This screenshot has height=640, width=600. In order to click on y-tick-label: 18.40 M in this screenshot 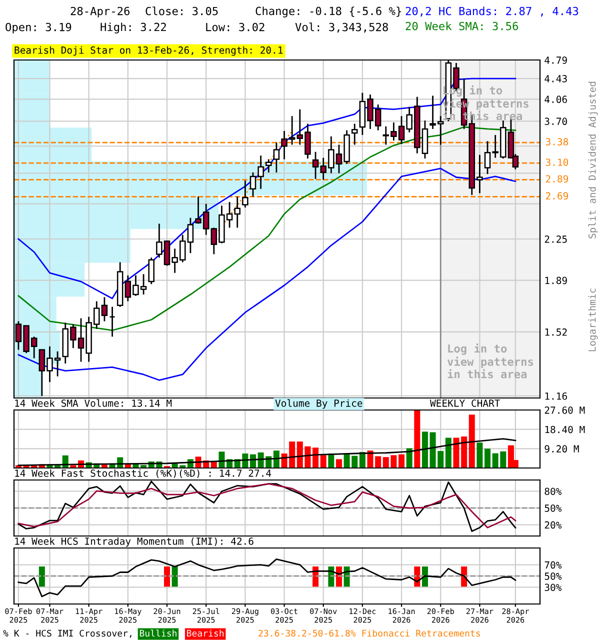, I will do `click(565, 430)`.